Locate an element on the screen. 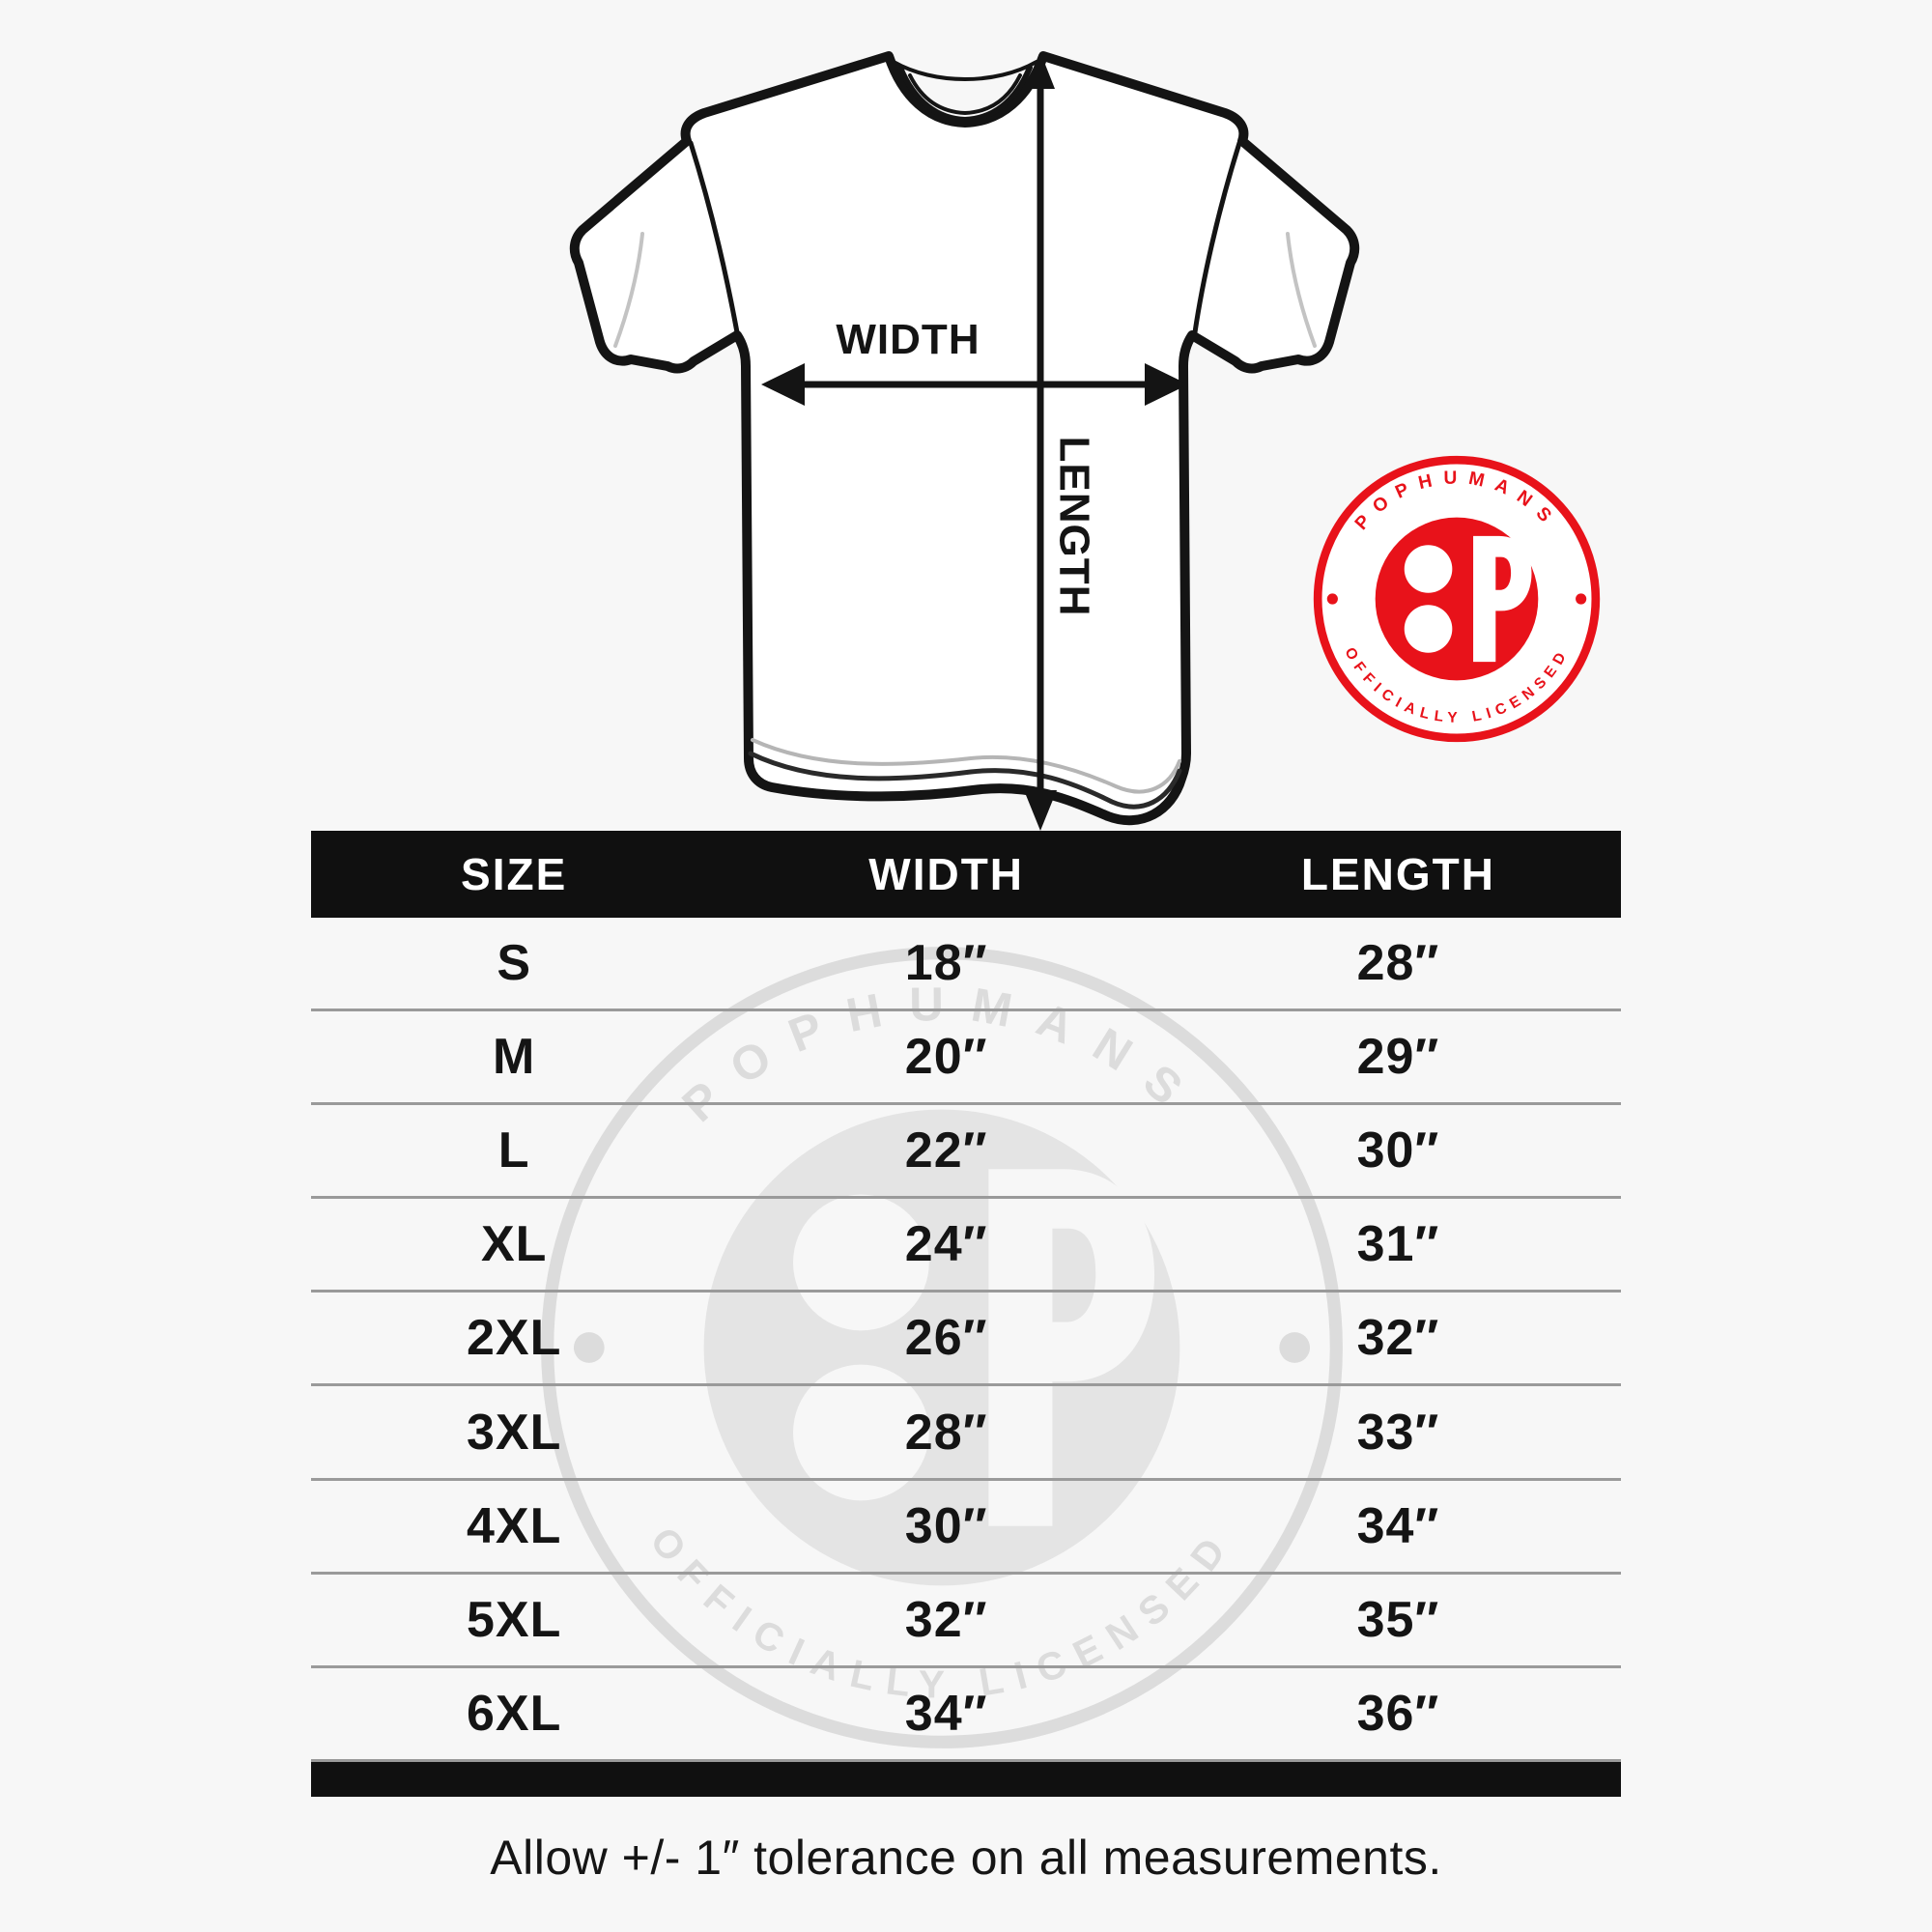 Image resolution: width=1932 pixels, height=1932 pixels. watermark-logo-monogram is located at coordinates (973, 1347).